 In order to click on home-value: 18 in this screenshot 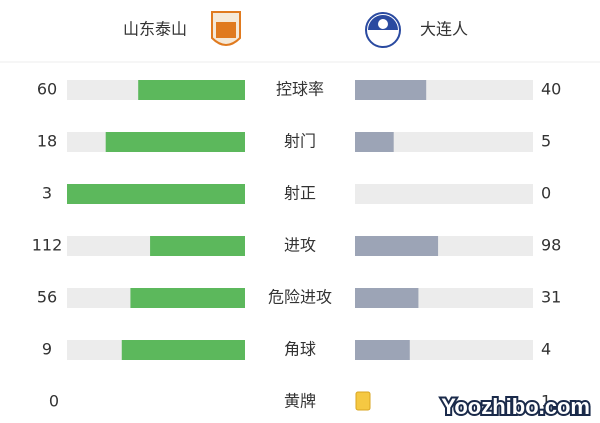, I will do `click(47, 141)`.